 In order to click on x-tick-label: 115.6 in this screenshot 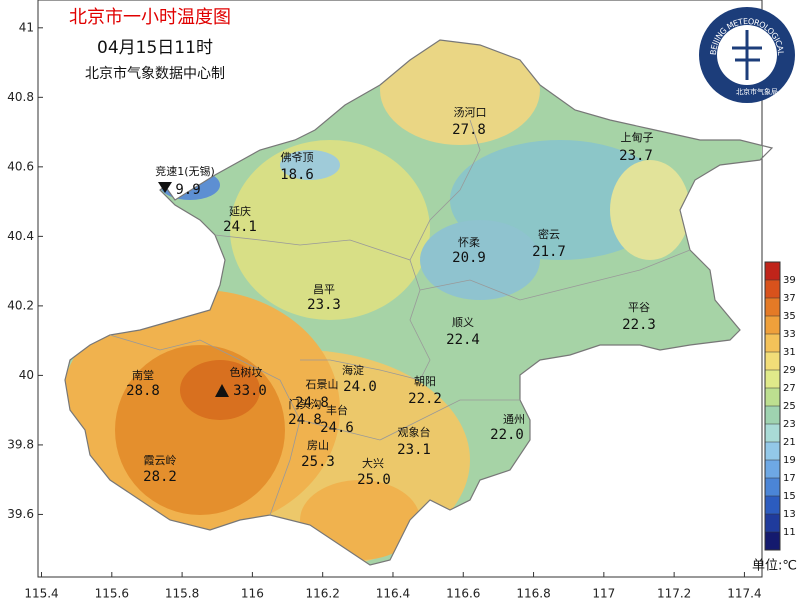, I will do `click(112, 594)`.